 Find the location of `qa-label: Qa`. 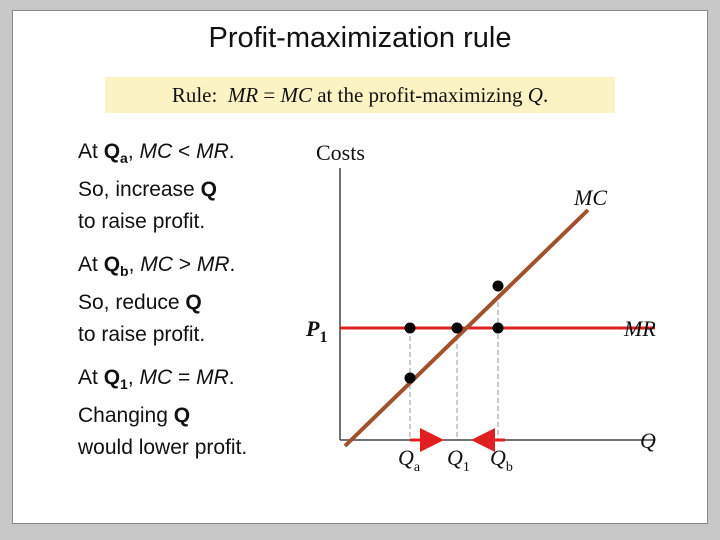

qa-label: Qa is located at coordinates (409, 460).